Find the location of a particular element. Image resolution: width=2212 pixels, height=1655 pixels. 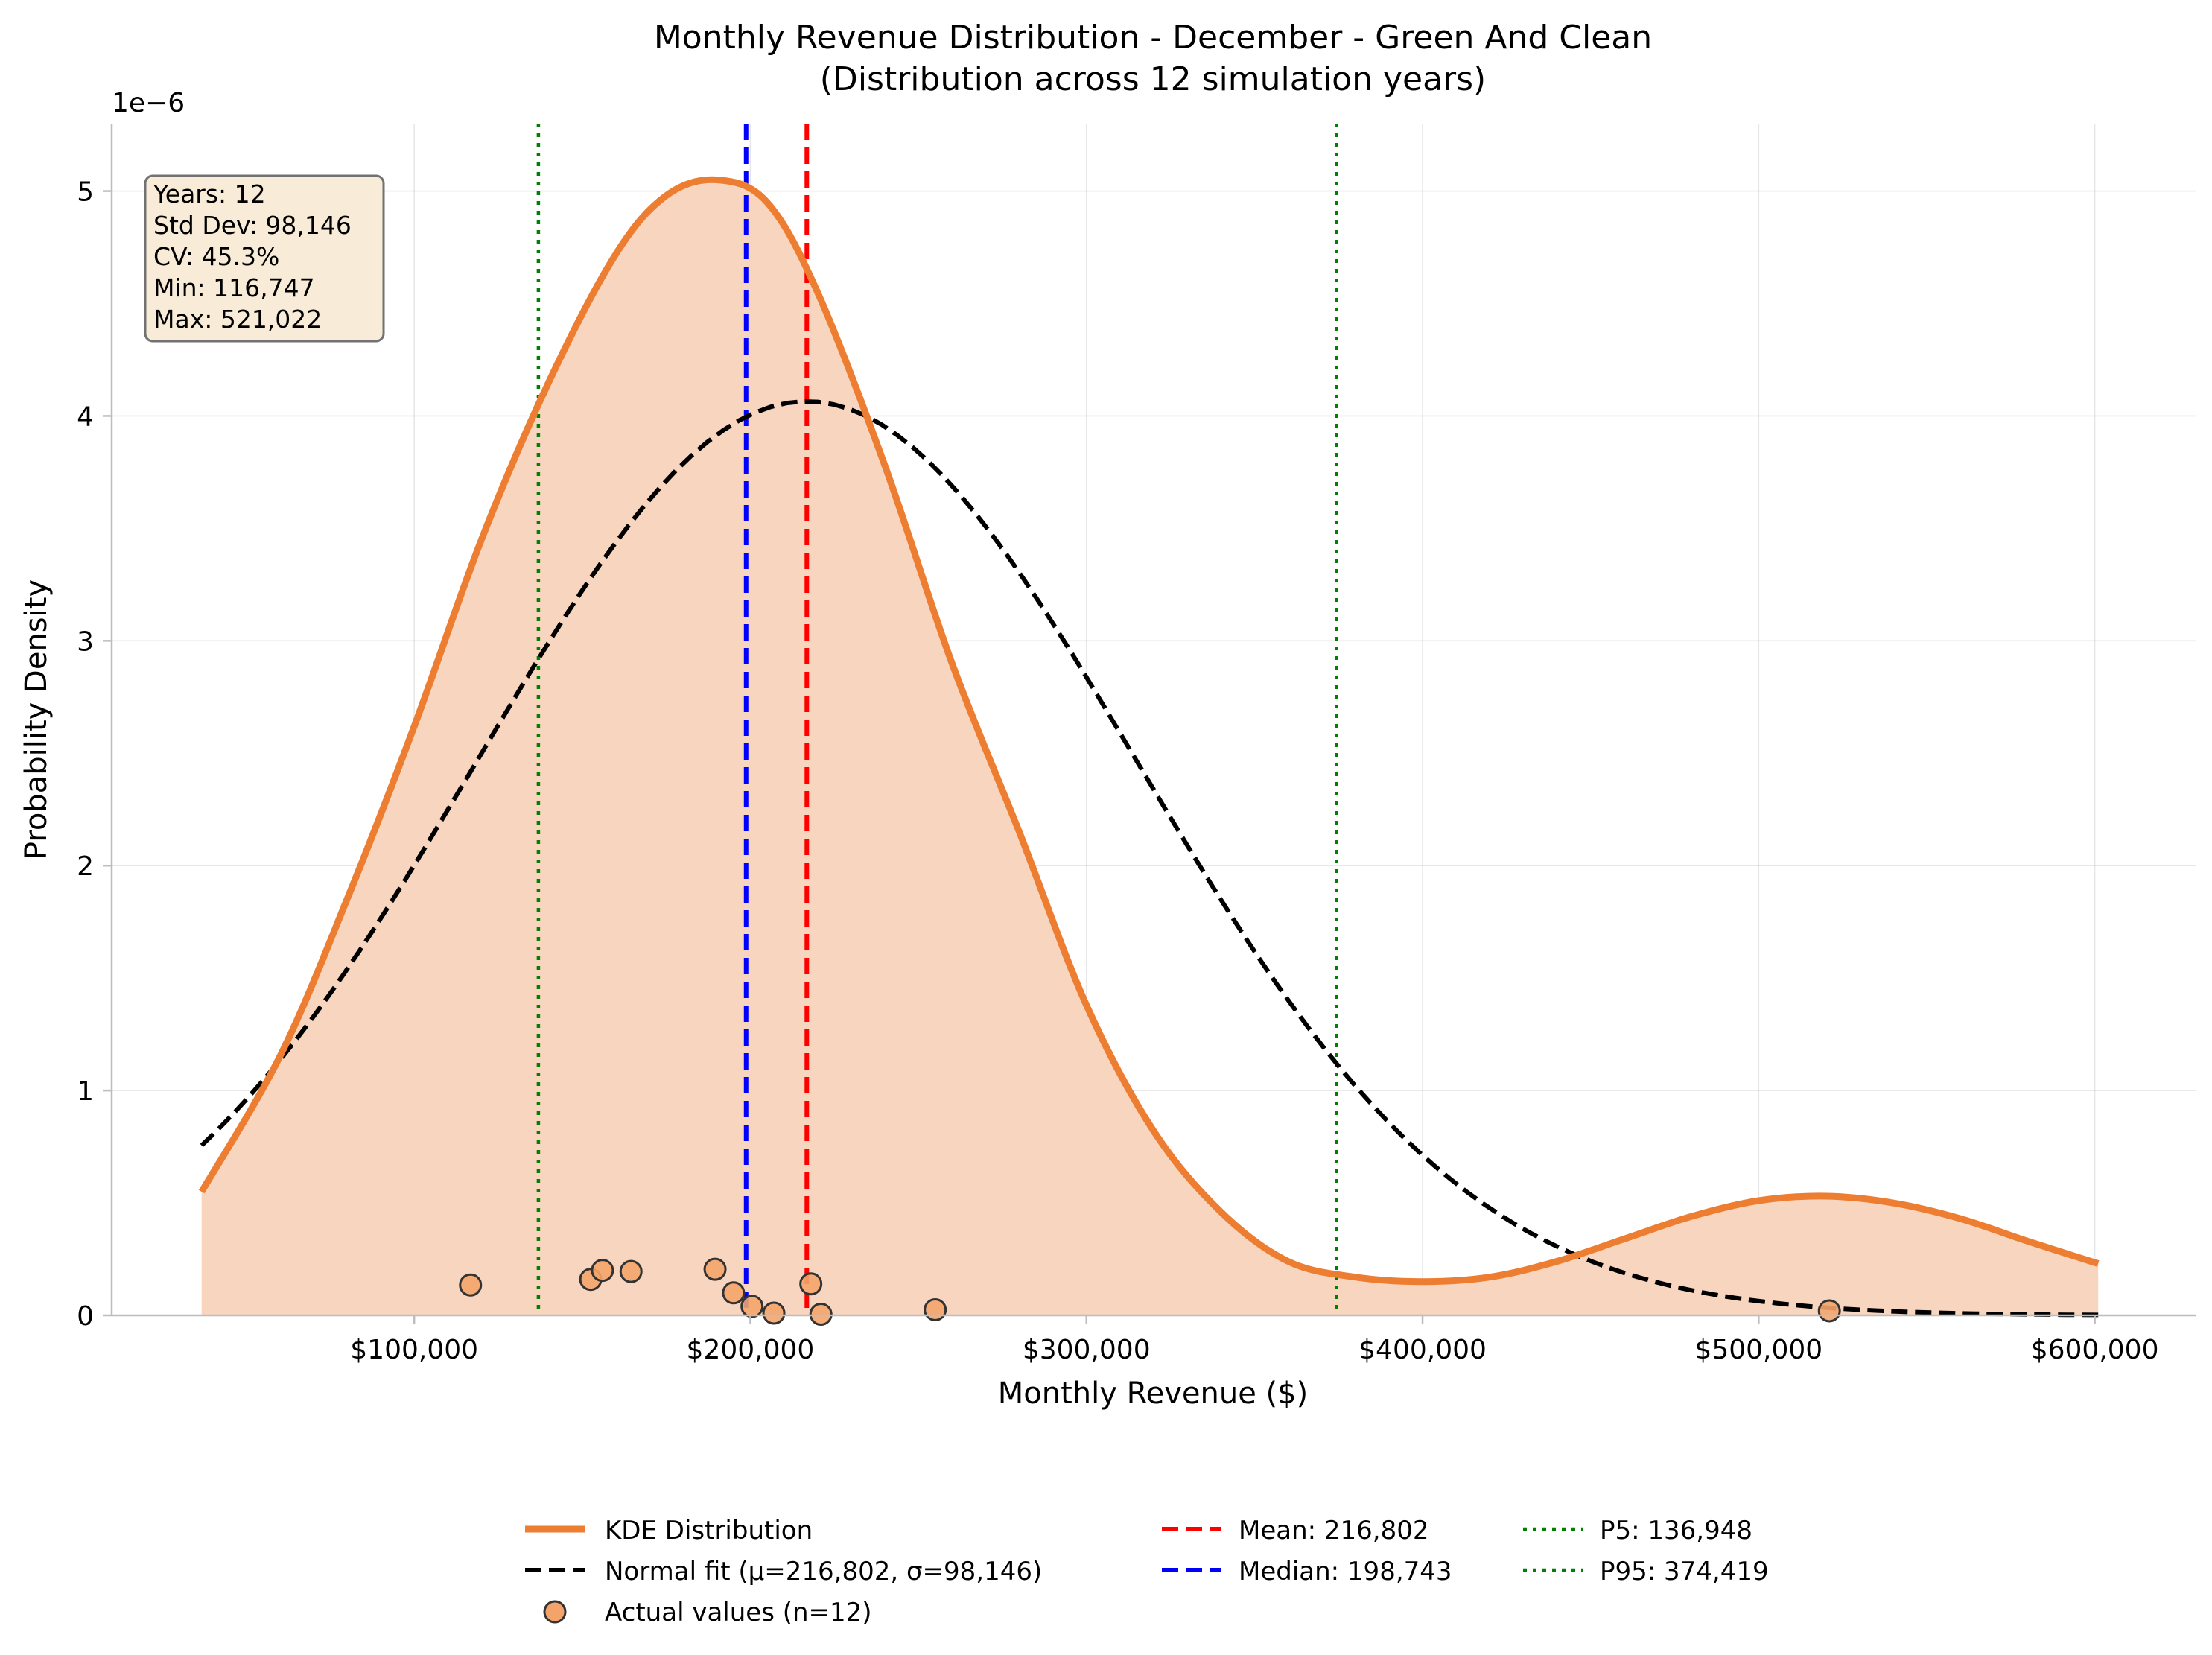

x-tick-label-1: $200,000 is located at coordinates (751, 1350).